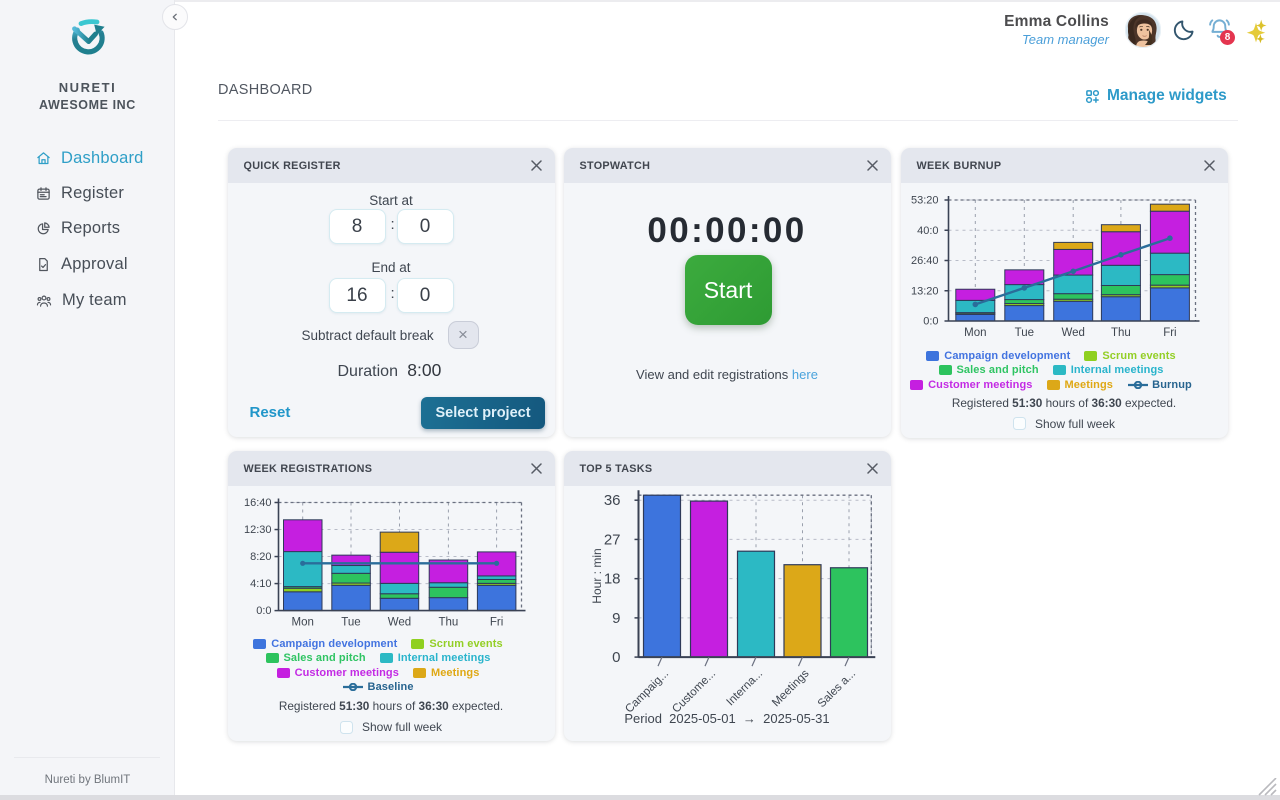 This screenshot has width=1280, height=800. Describe the element at coordinates (257, 503) in the screenshot. I see `svg-text: 16:40` at that location.